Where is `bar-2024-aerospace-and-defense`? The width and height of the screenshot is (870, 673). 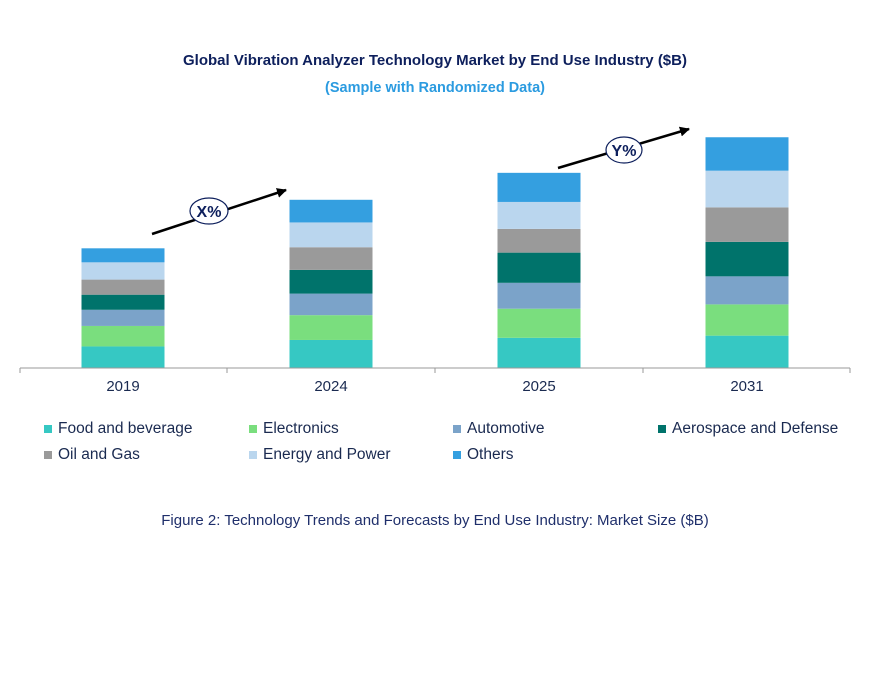 bar-2024-aerospace-and-defense is located at coordinates (331, 281).